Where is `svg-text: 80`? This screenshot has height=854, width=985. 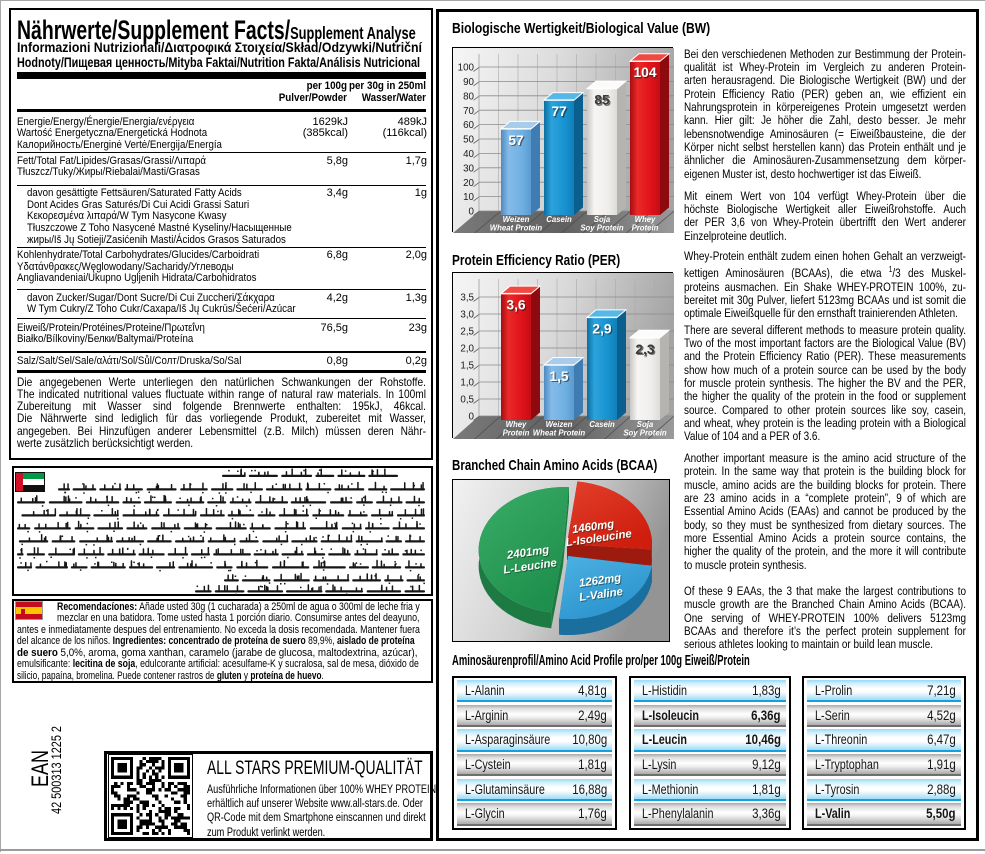
svg-text: 80 is located at coordinates (468, 96).